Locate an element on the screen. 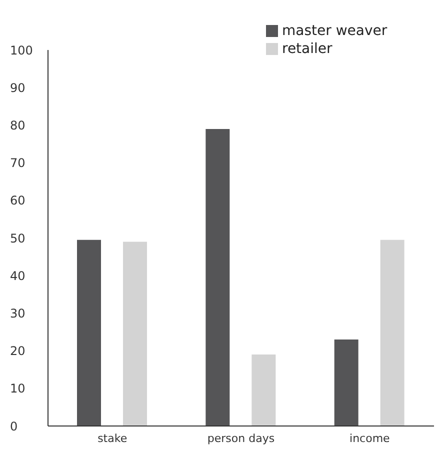  y-tick-label: 100 is located at coordinates (21, 50).